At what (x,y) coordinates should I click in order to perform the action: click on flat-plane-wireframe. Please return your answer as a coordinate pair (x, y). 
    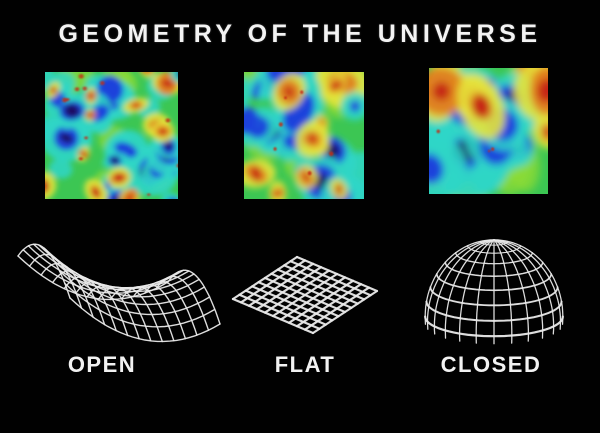
    Looking at the image, I should click on (305, 295).